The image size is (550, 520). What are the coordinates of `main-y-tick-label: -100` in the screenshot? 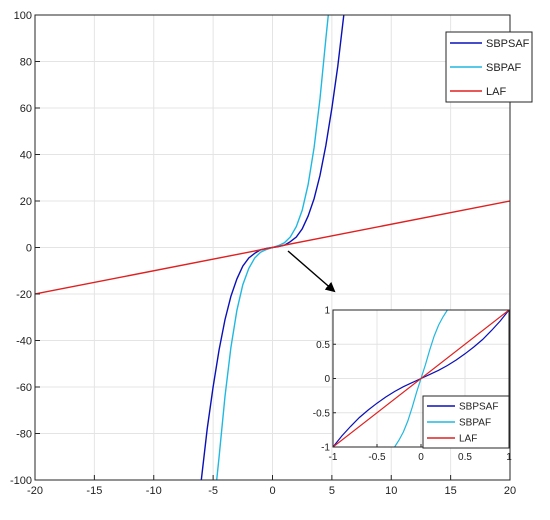 It's located at (21, 481).